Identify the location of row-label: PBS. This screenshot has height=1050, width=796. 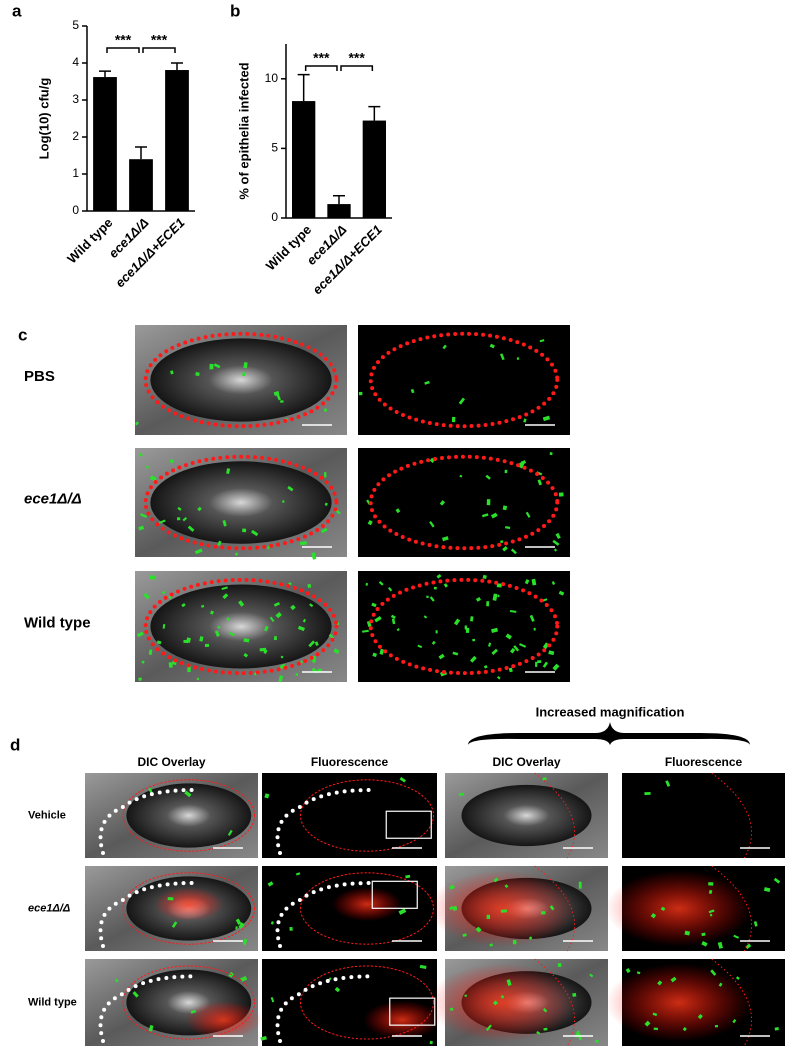
(39, 376).